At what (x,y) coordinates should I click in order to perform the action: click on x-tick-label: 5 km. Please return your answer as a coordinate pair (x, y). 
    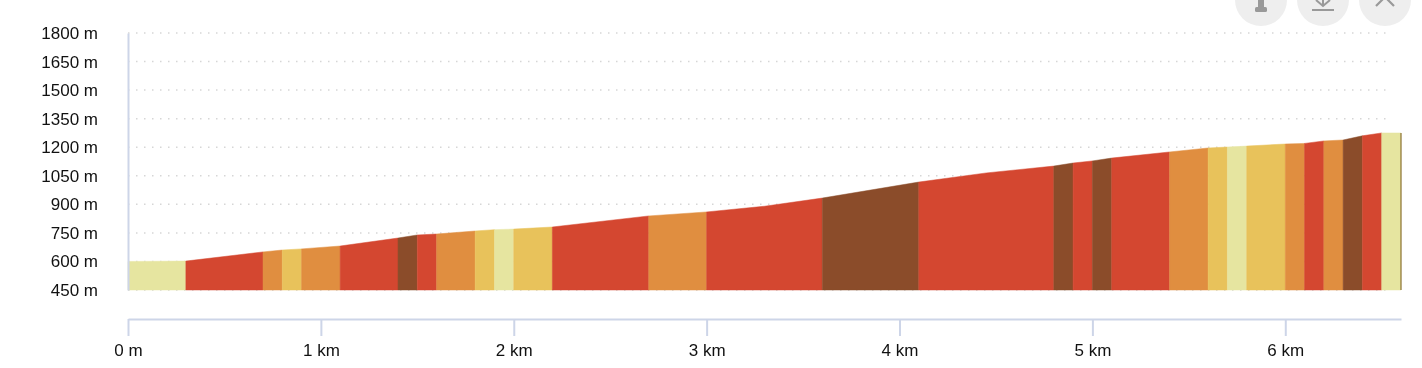
    Looking at the image, I should click on (1093, 351).